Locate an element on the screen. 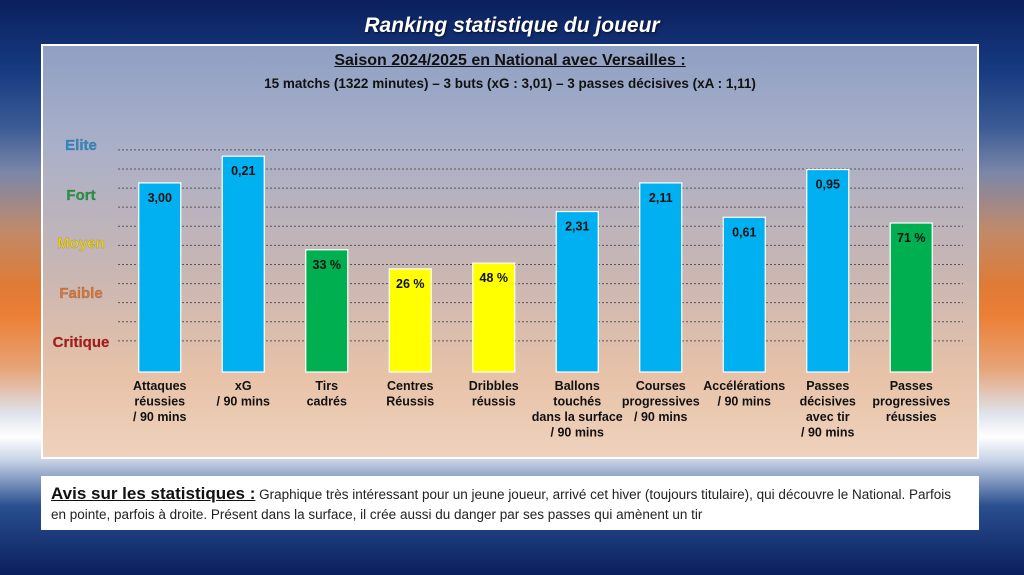 The image size is (1024, 575). category-label-5: Ballons touchés dans la surface/ 90 mins is located at coordinates (577, 409).